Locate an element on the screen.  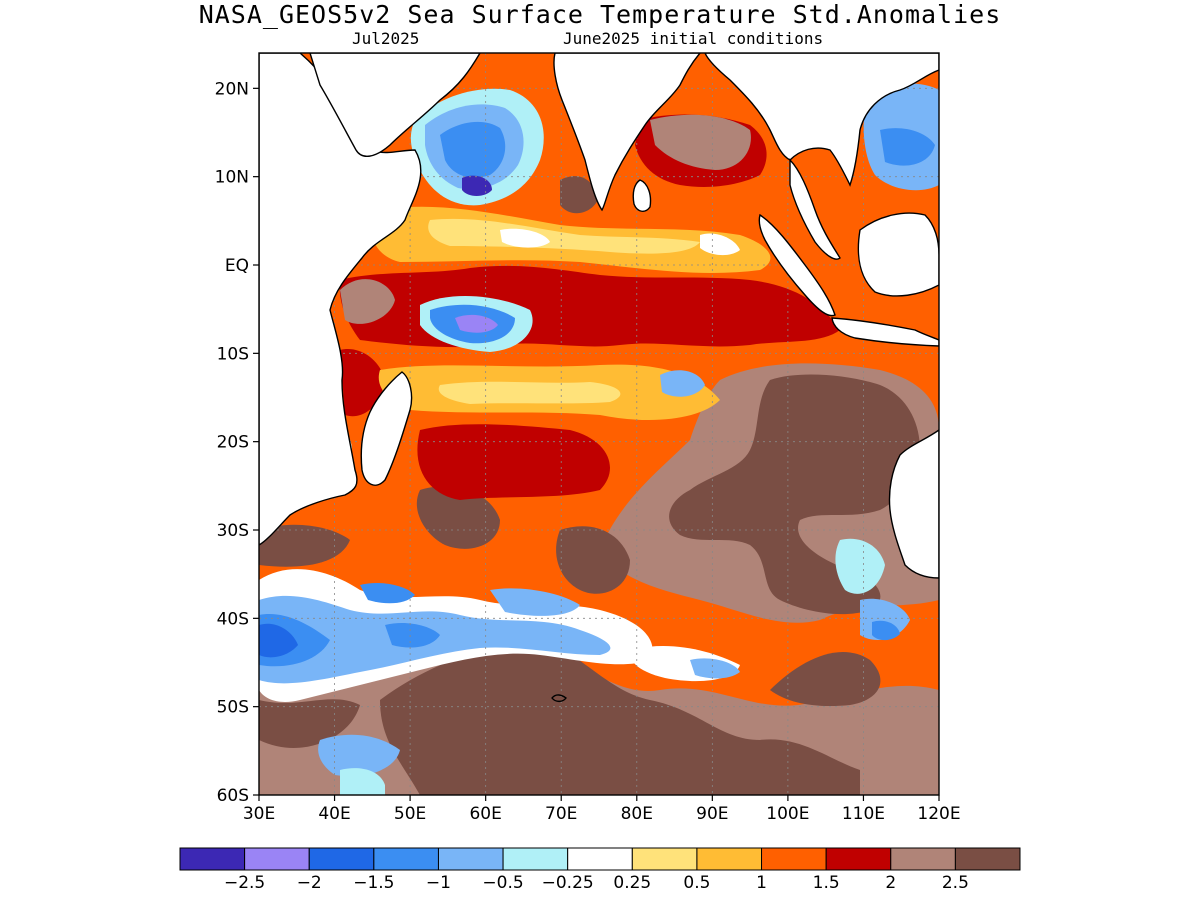
colorbar-label: 0.5 is located at coordinates (696, 883).